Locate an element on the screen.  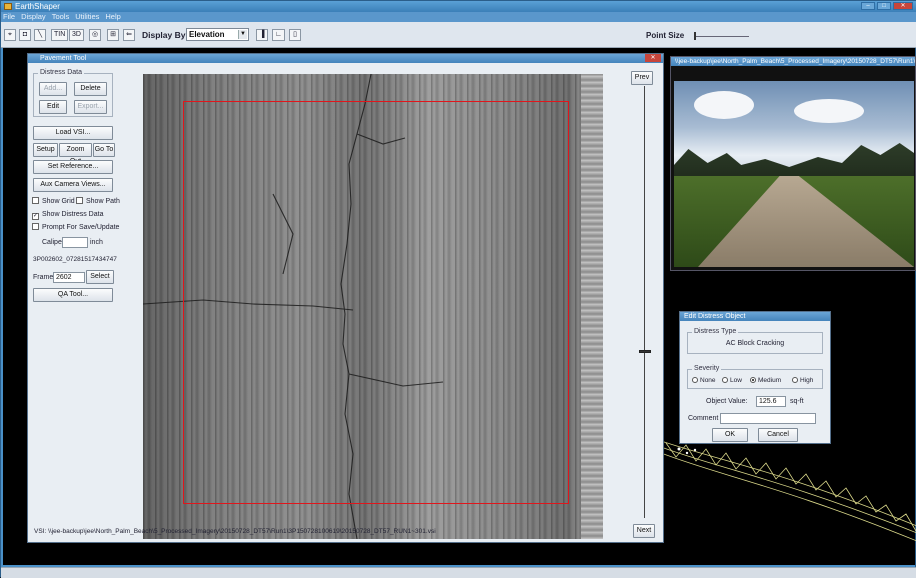
comment-label: Comment is located at coordinates (703, 418).